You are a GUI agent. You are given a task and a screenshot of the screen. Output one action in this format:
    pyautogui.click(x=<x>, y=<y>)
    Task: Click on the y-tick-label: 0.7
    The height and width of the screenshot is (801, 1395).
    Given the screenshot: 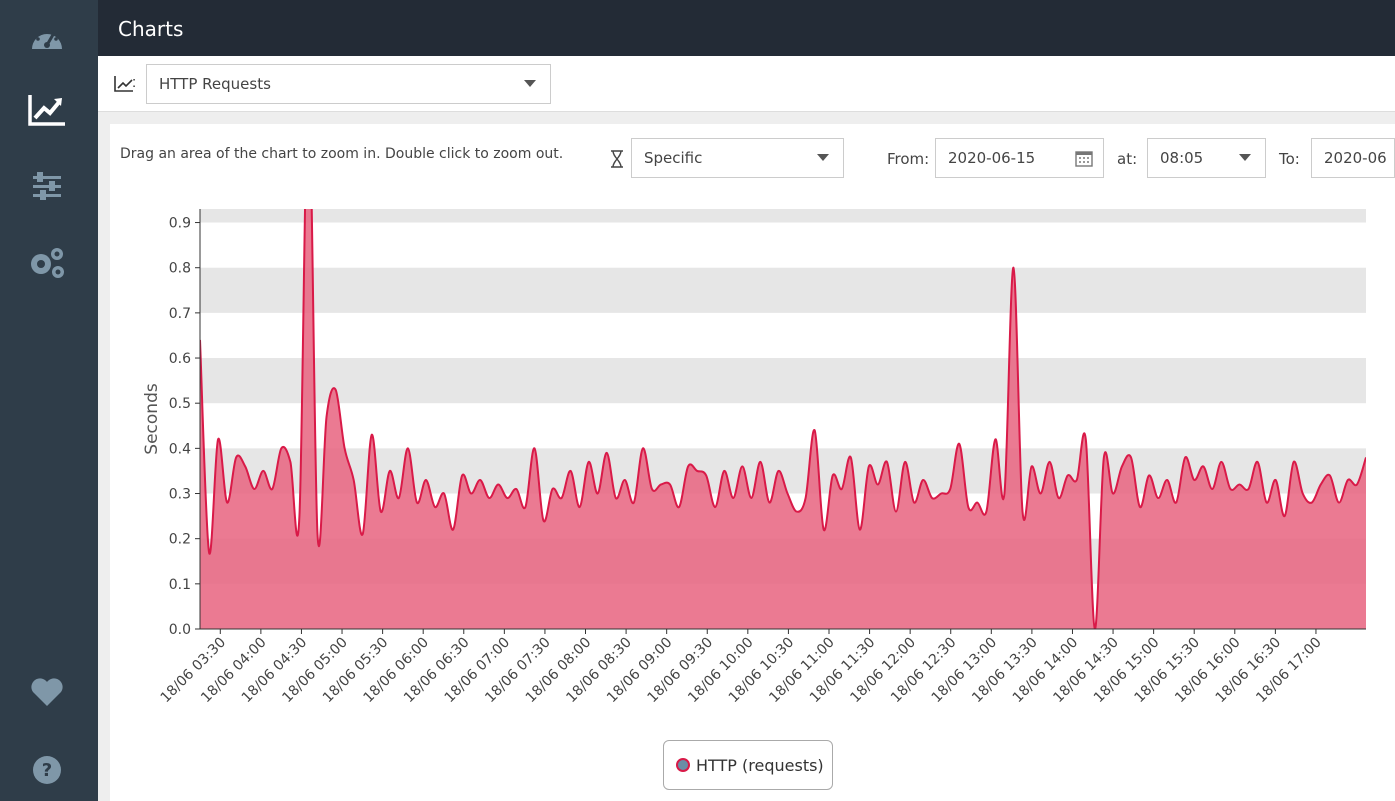 What is the action you would take?
    pyautogui.click(x=180, y=314)
    